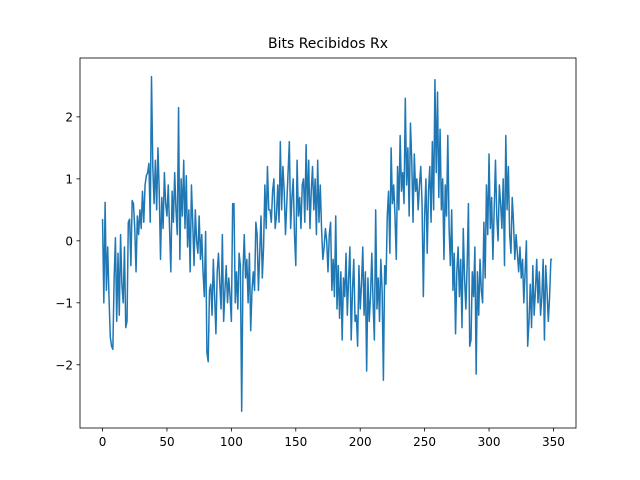 This screenshot has height=480, width=640. What do you see at coordinates (553, 442) in the screenshot?
I see `x-tick-label: 350` at bounding box center [553, 442].